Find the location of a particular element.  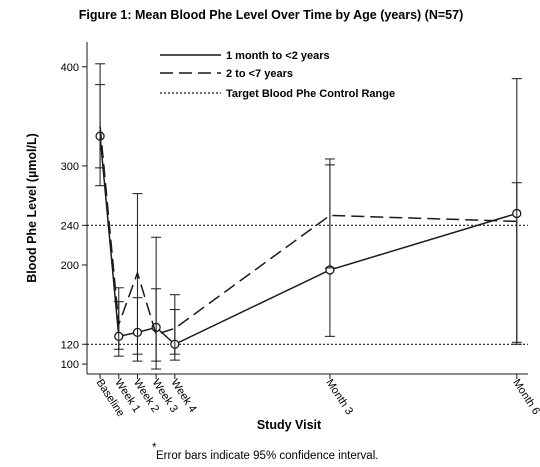

y-tick-label: 300 is located at coordinates (70, 167).